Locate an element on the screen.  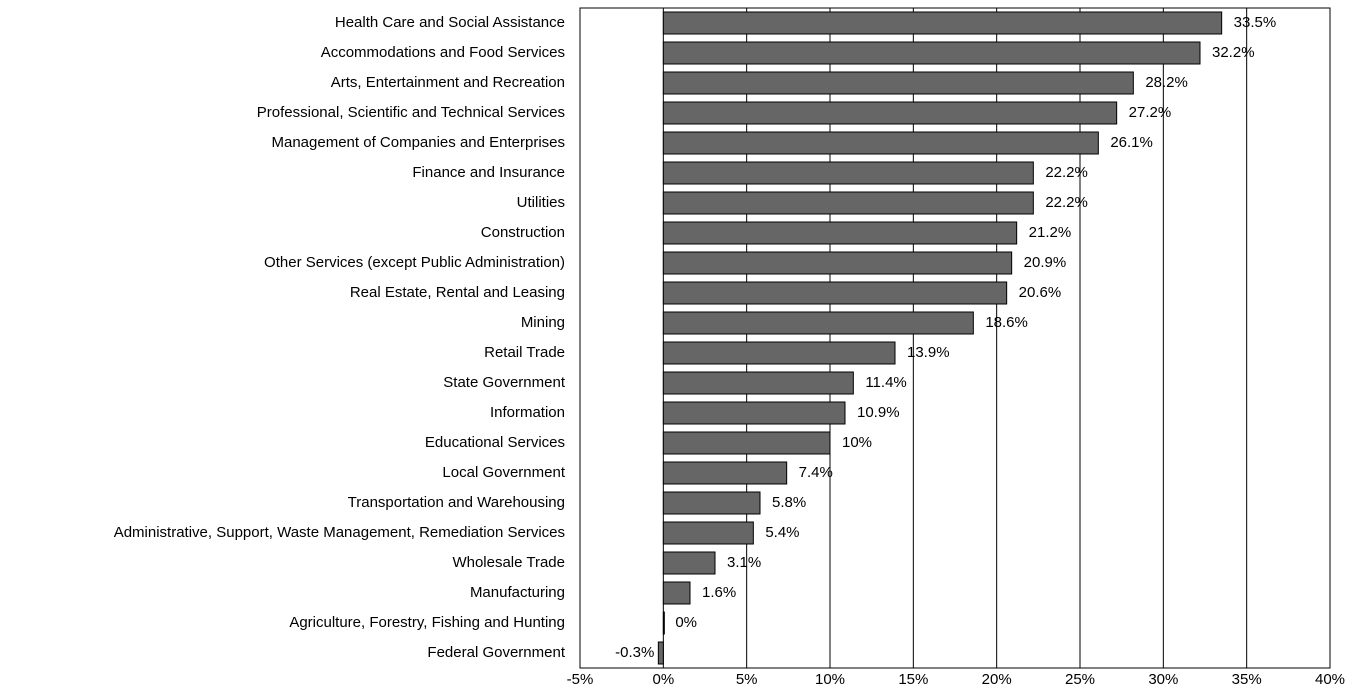
data-label: 20.6% is located at coordinates (1040, 292).